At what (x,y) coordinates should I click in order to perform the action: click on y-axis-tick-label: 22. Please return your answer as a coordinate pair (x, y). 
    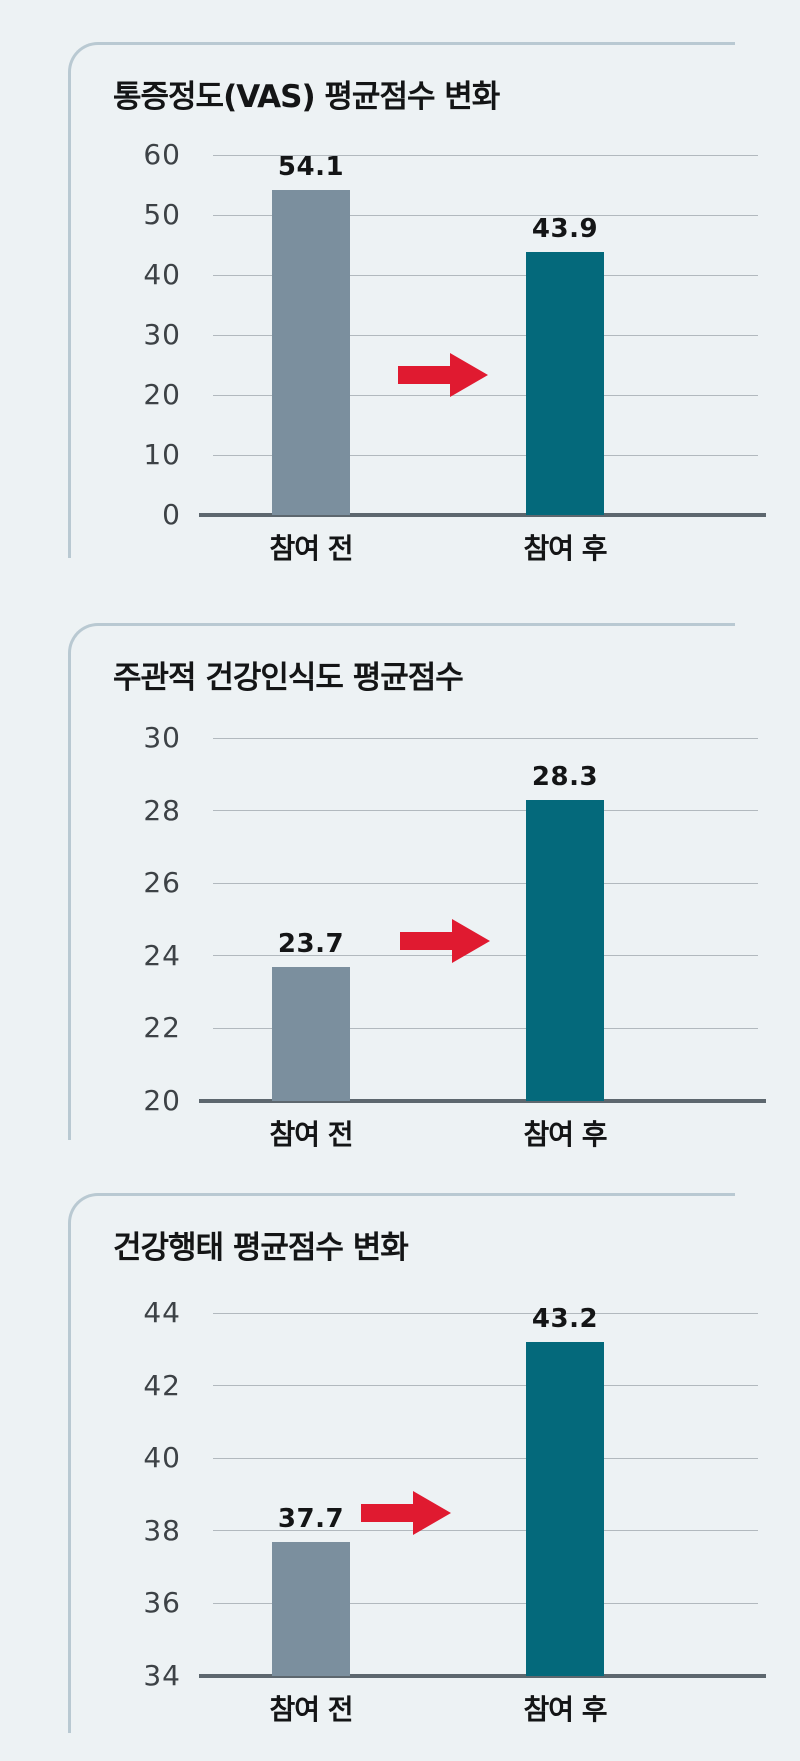
    Looking at the image, I should click on (162, 1028).